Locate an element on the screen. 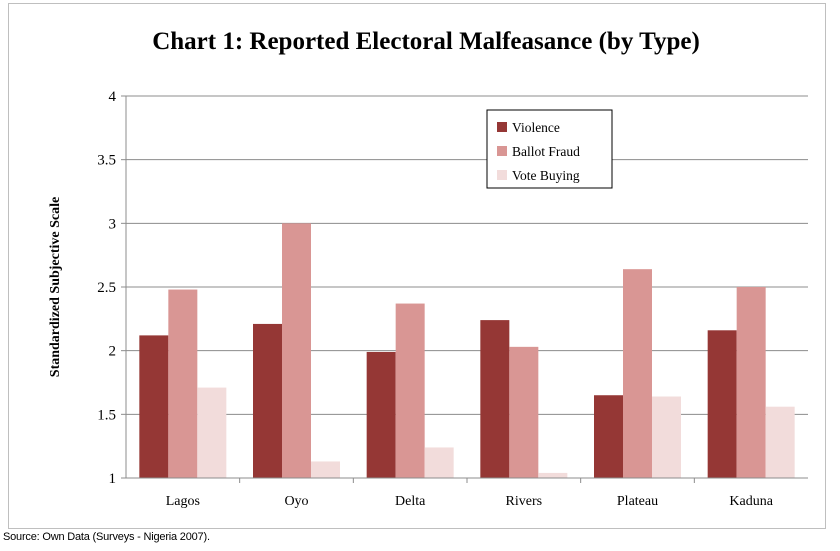  legend-label: Violence is located at coordinates (536, 127).